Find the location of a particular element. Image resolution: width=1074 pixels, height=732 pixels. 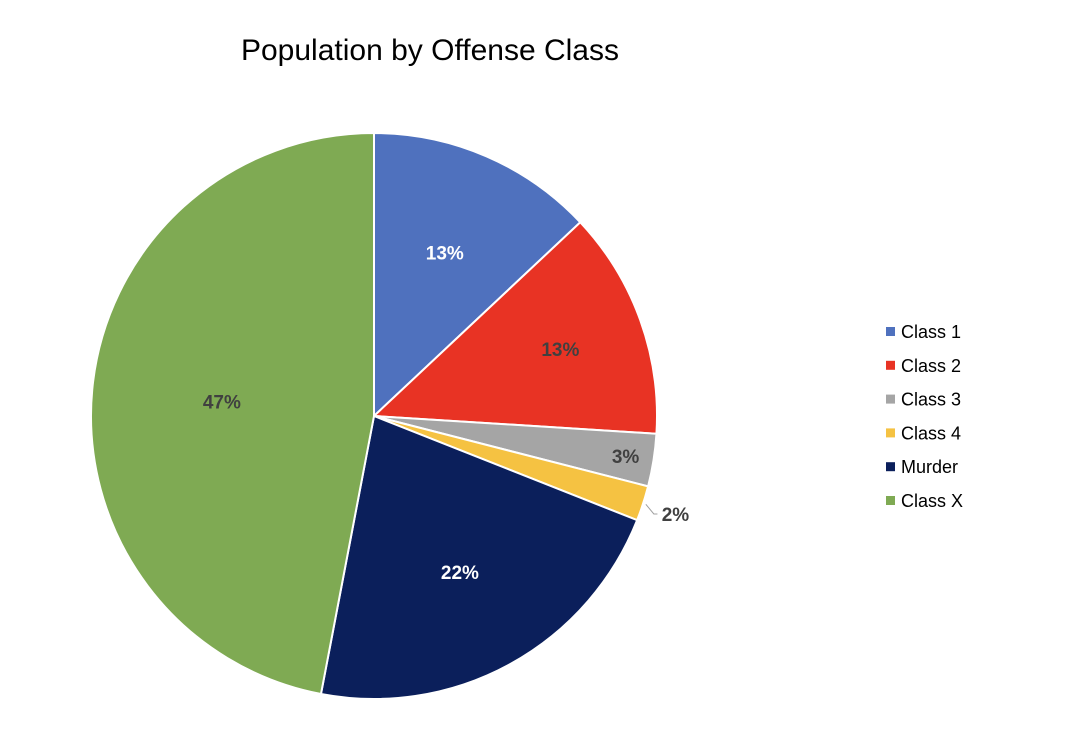

legend-label-class-3: Class 3 is located at coordinates (931, 400).